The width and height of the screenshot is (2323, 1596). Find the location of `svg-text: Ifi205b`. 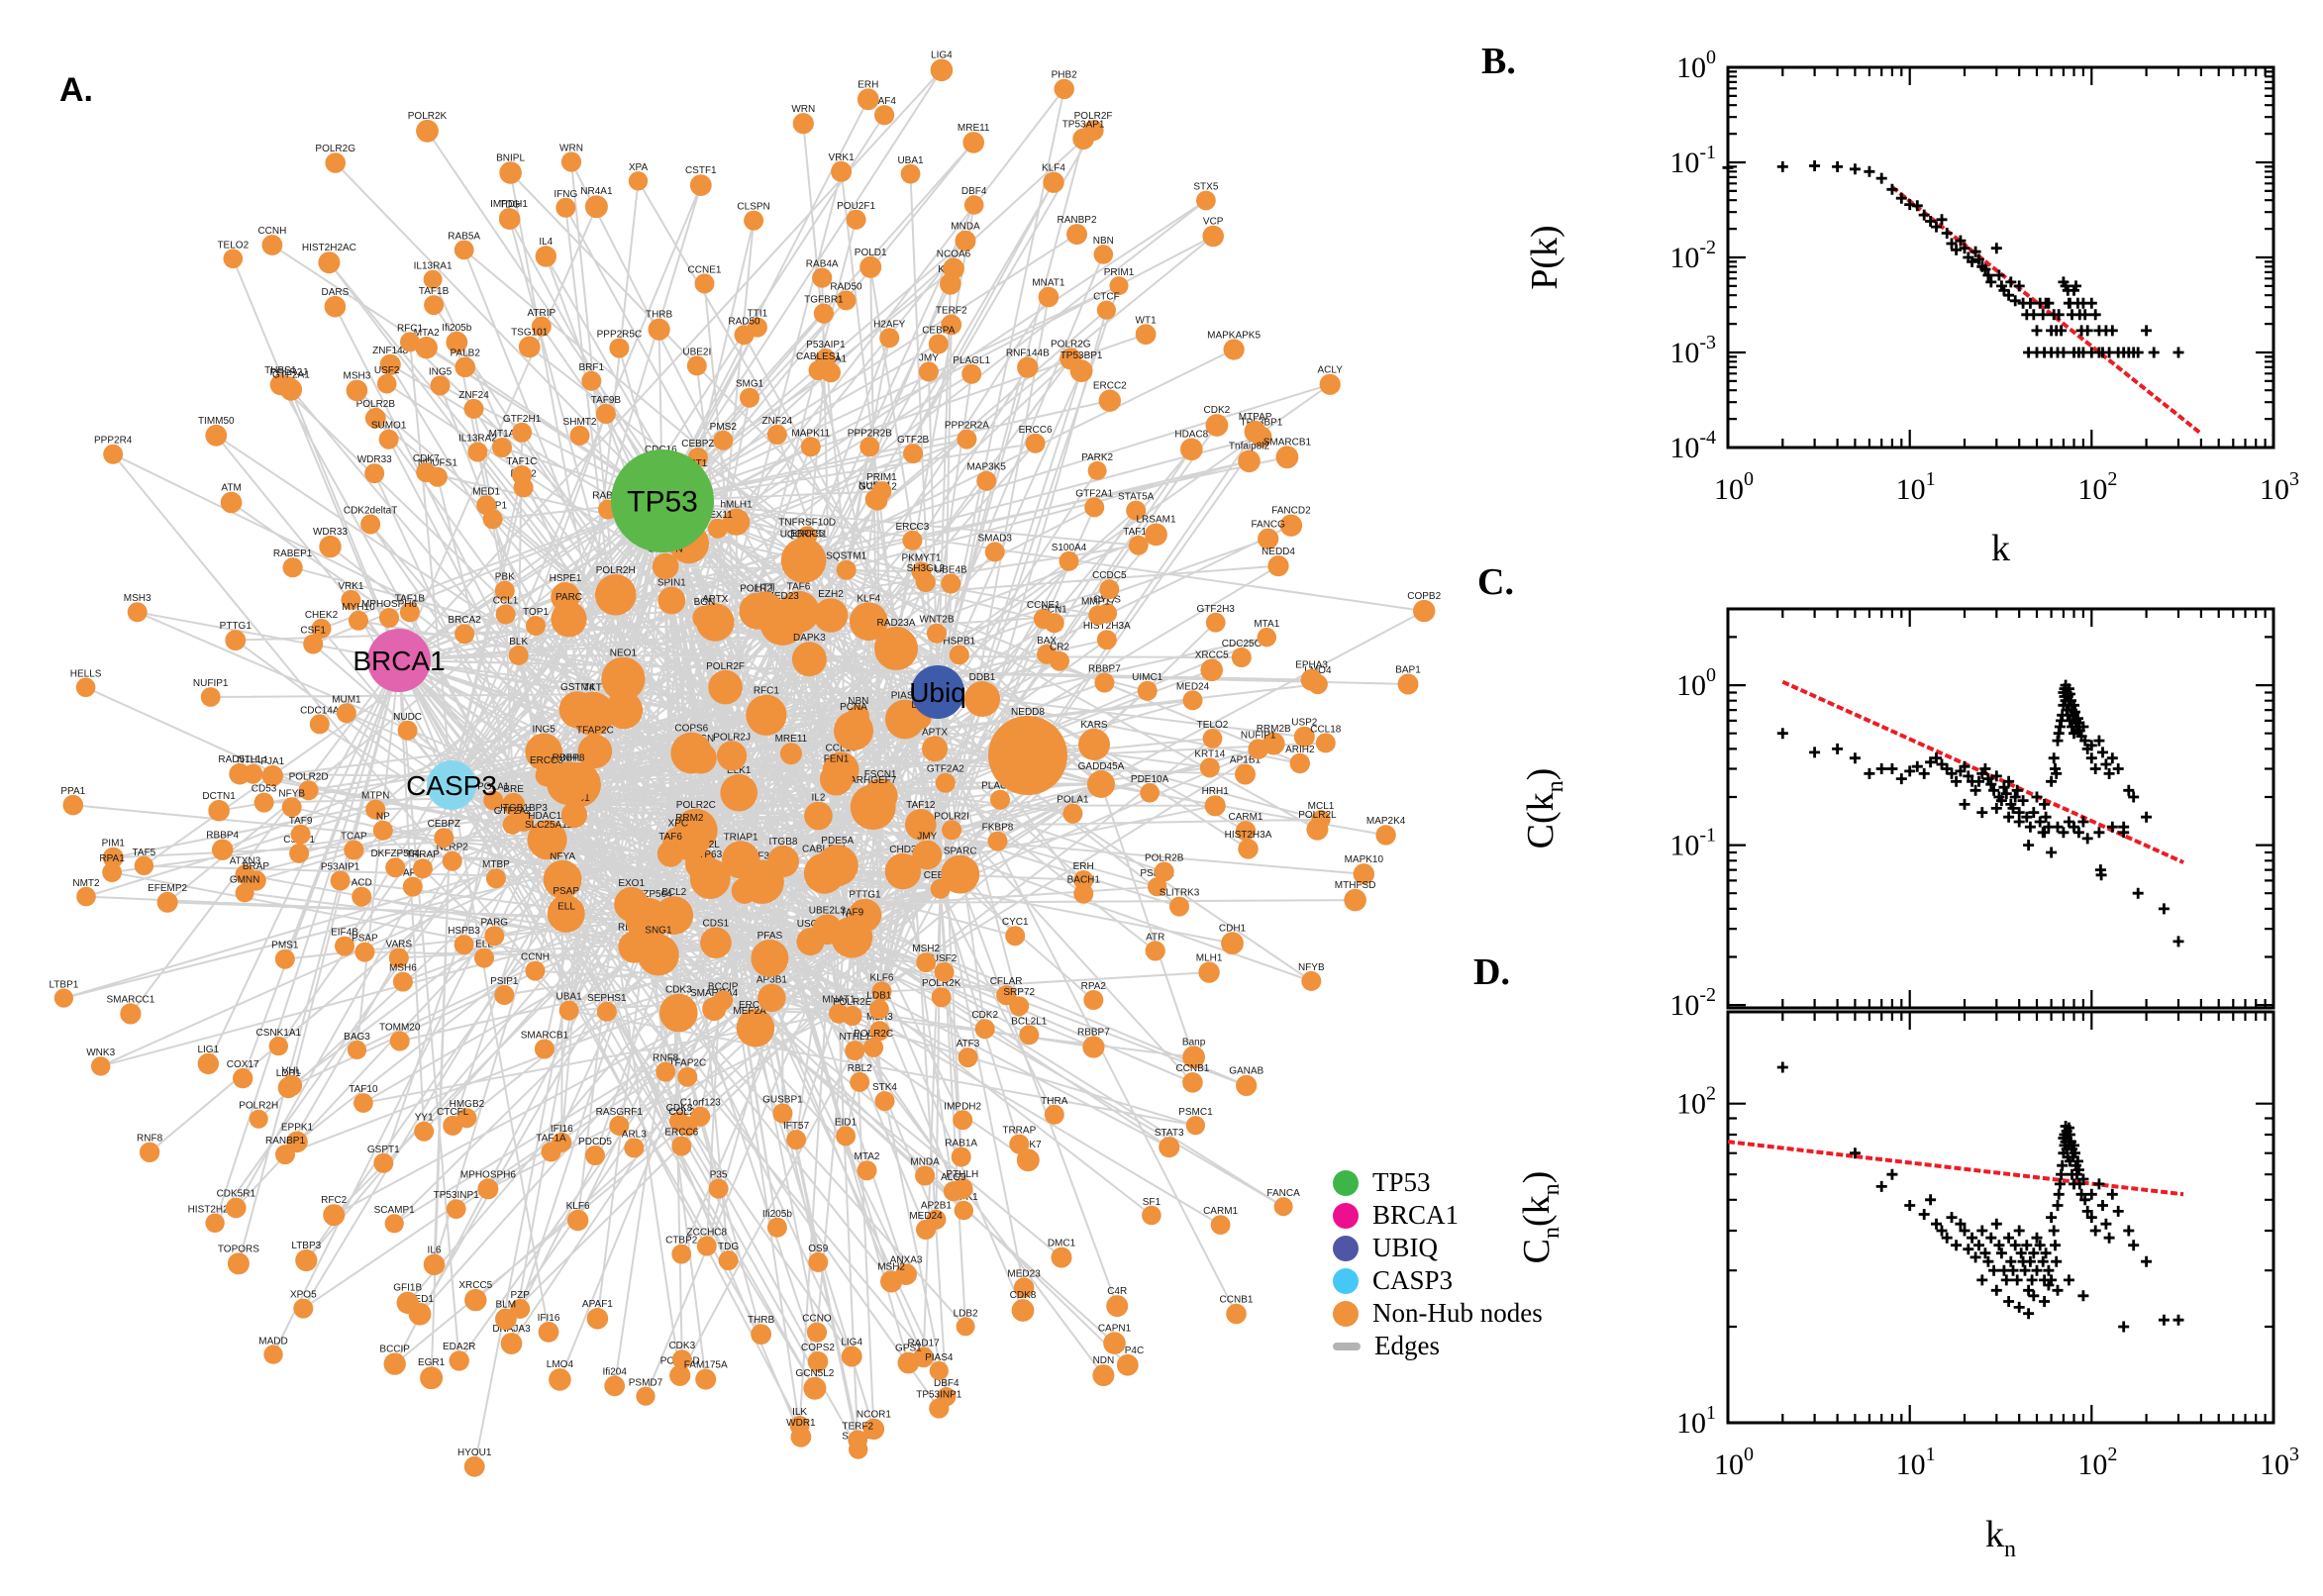

svg-text: Ifi205b is located at coordinates (777, 1214).